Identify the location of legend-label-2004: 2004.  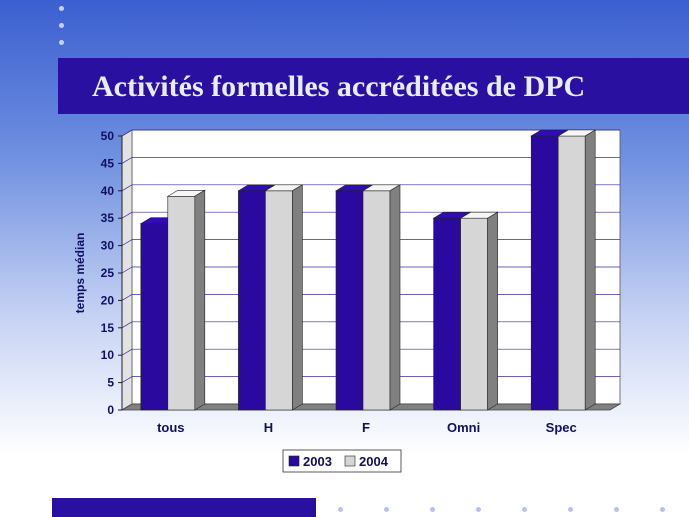
(374, 461).